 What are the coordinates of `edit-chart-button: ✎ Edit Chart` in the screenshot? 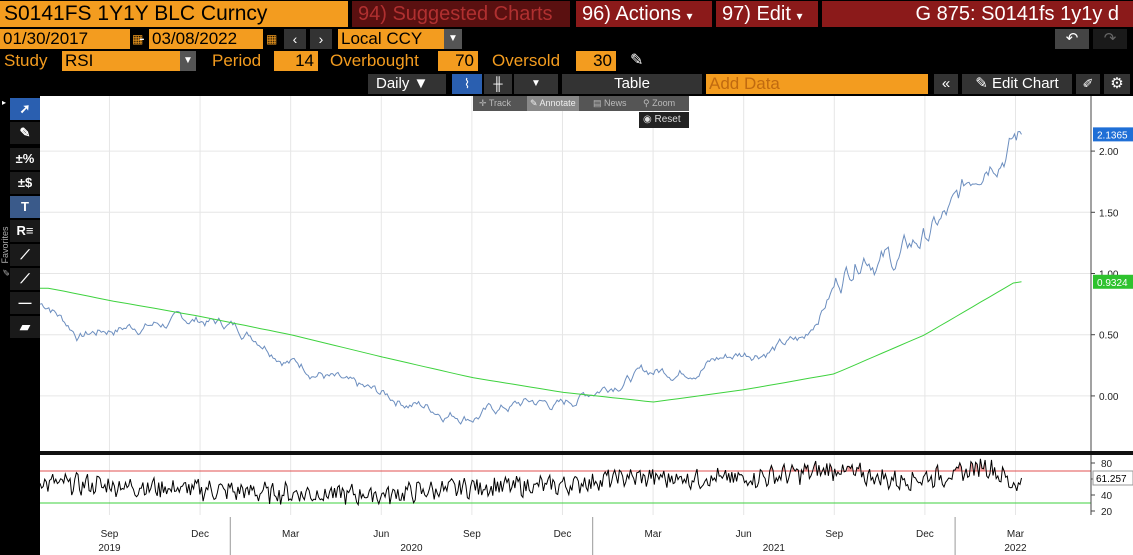 It's located at (1017, 84).